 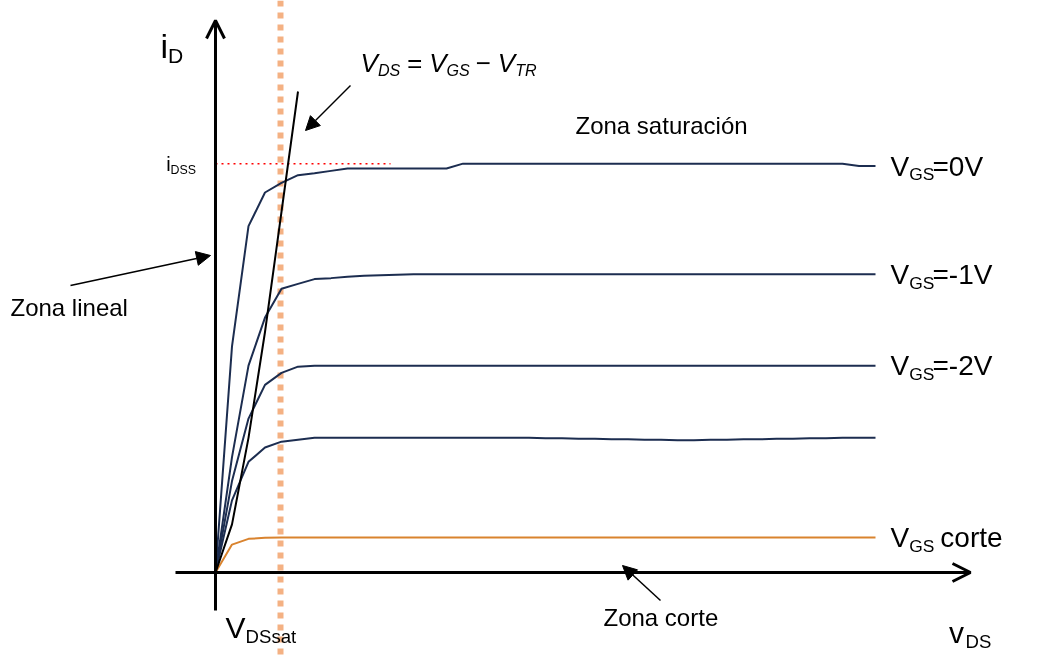 I want to click on text: Zona lineal, so click(x=69, y=307).